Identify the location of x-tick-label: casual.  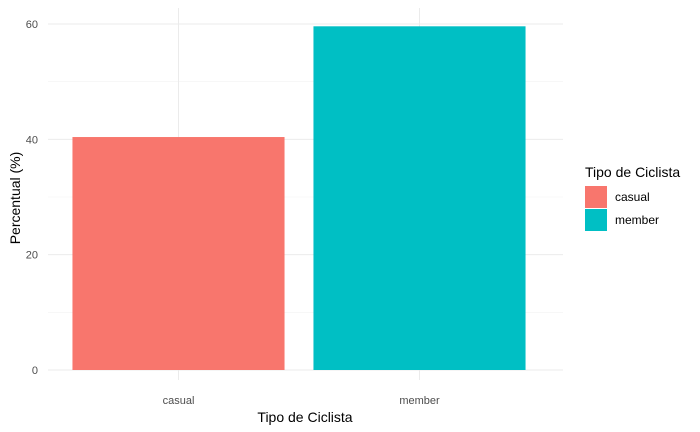
(179, 401).